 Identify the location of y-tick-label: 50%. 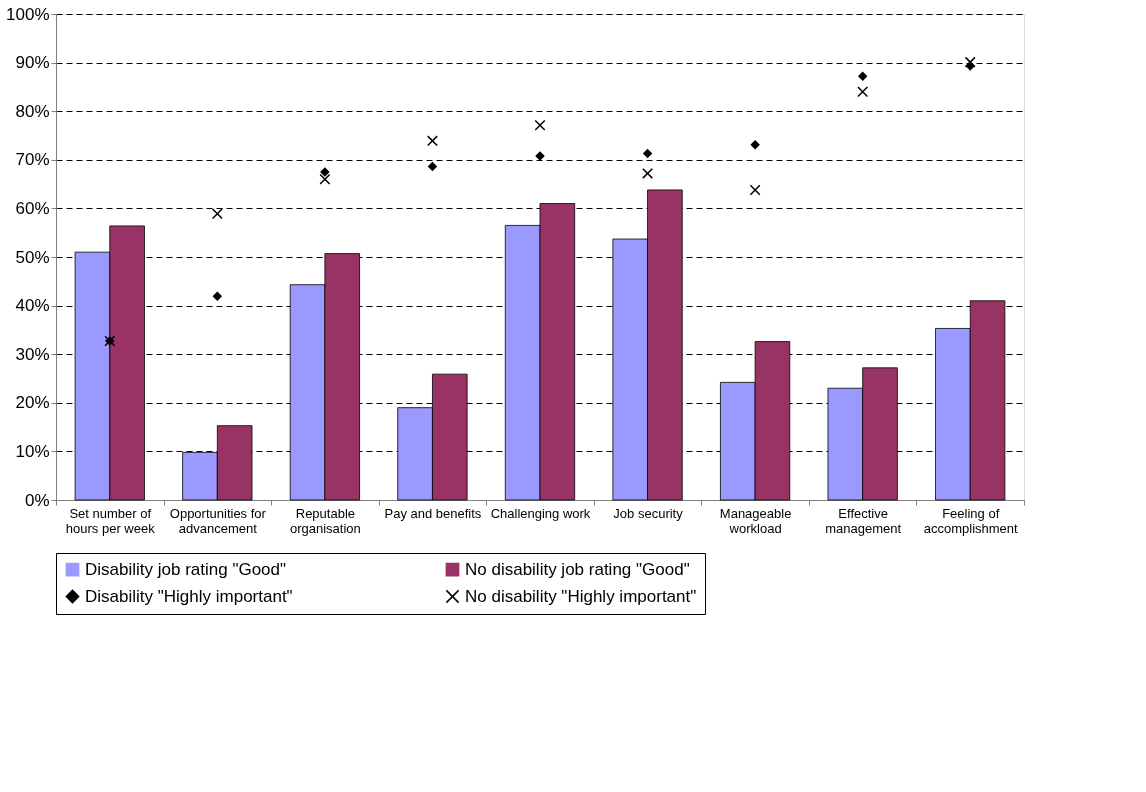
(32, 257).